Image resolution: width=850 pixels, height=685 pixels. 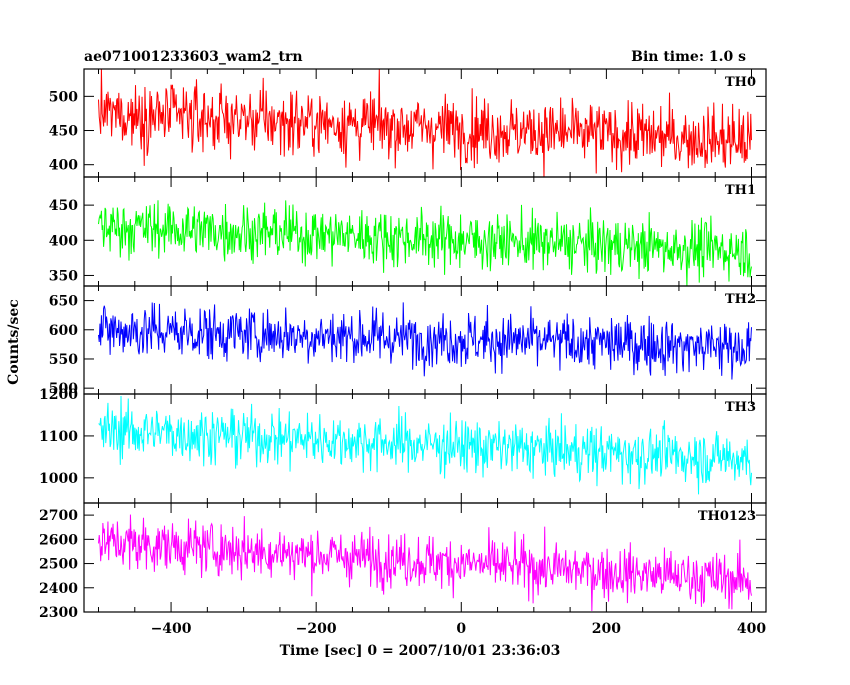 What do you see at coordinates (63, 360) in the screenshot?
I see `y-tick-label: 550` at bounding box center [63, 360].